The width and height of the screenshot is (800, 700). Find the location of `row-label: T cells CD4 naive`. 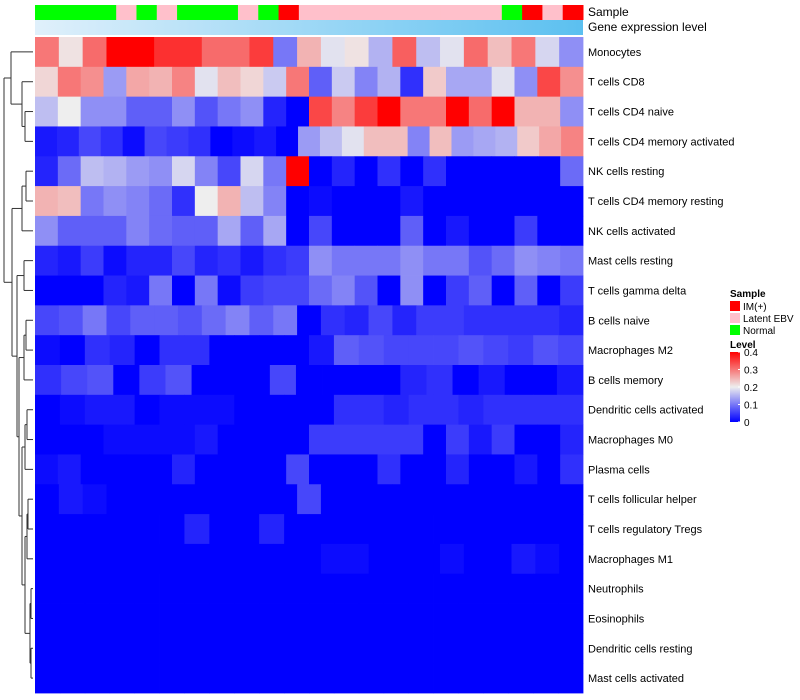

row-label: T cells CD4 naive is located at coordinates (631, 113).